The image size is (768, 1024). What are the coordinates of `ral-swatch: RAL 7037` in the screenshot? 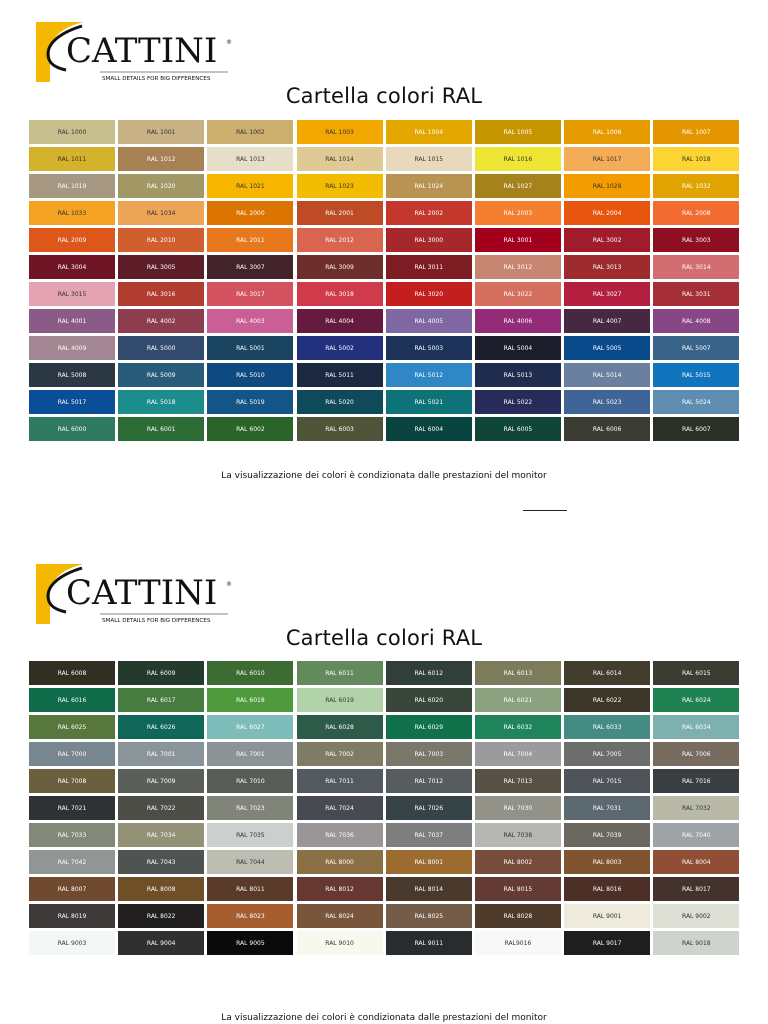 It's located at (428, 835).